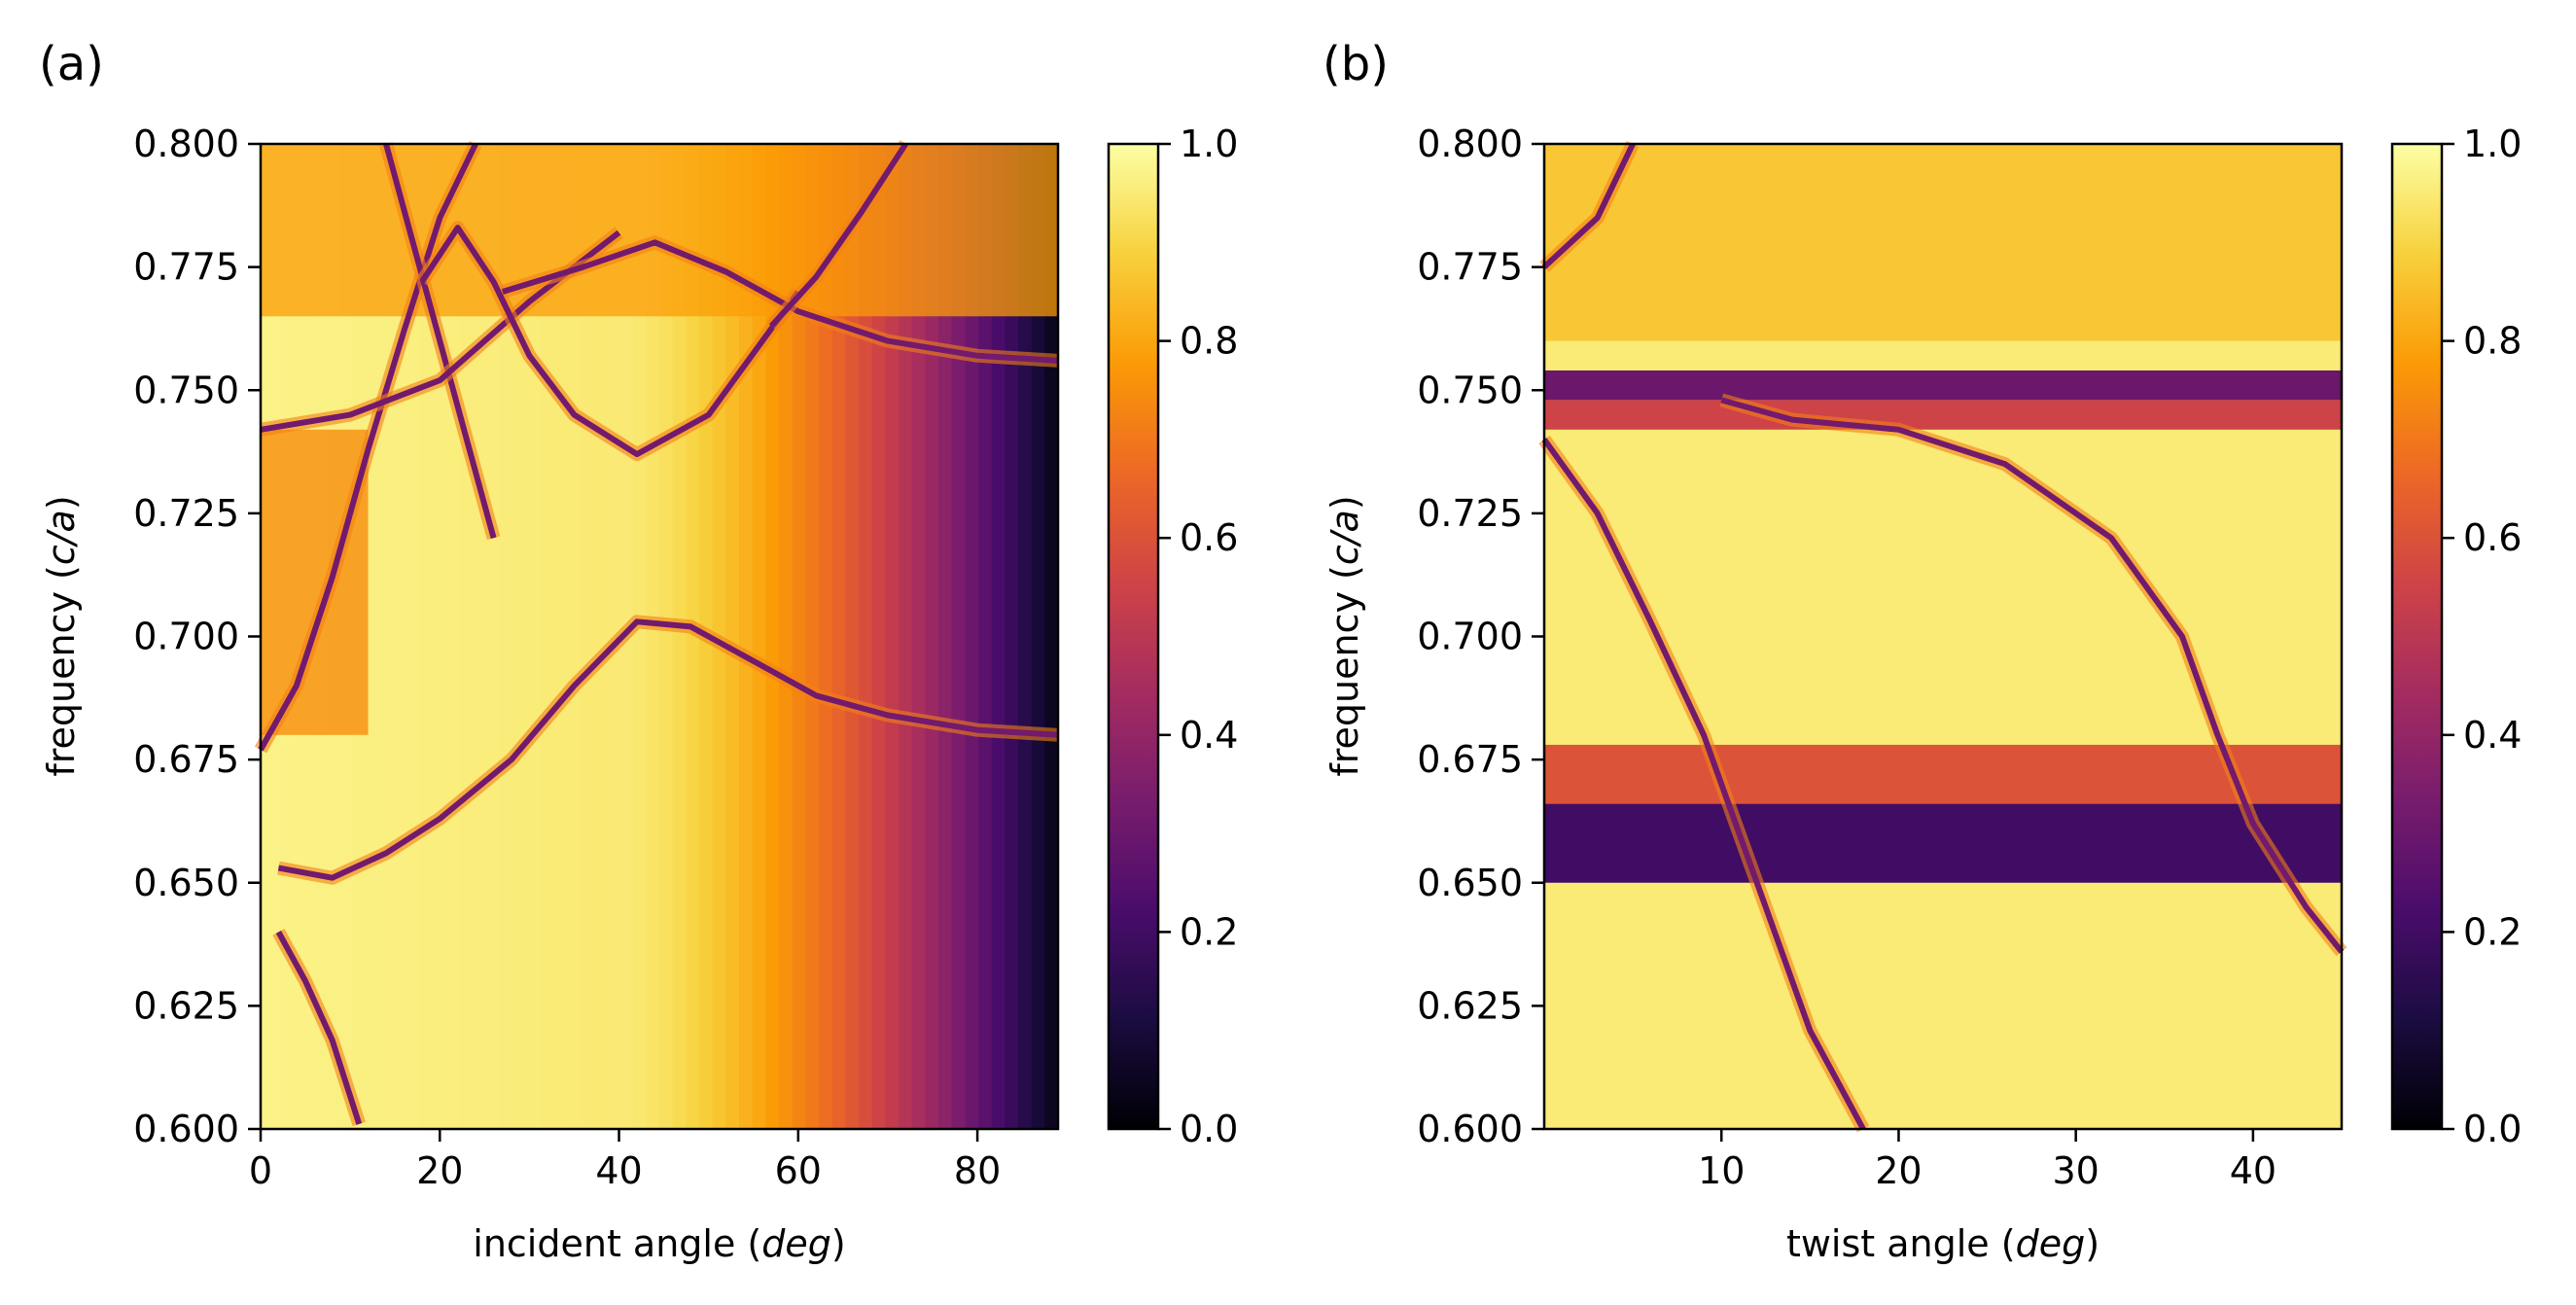 The height and width of the screenshot is (1305, 2576). Describe the element at coordinates (978, 1171) in the screenshot. I see `x-tick-label: 80` at that location.